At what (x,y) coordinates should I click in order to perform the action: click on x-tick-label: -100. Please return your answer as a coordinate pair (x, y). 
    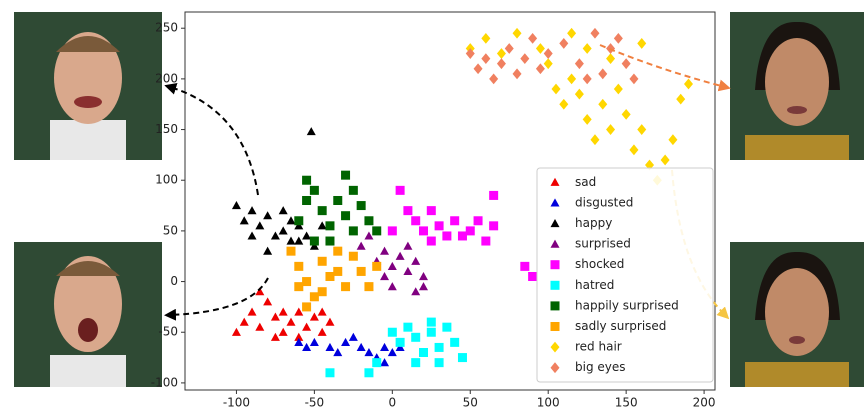
    Looking at the image, I should click on (236, 403).